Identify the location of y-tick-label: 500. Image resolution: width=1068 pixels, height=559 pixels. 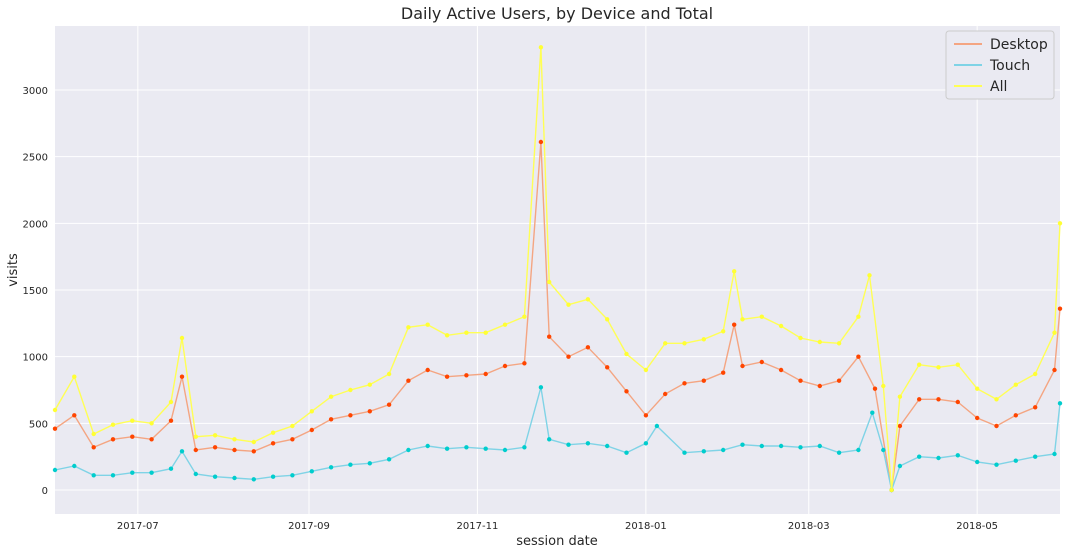
(38, 424).